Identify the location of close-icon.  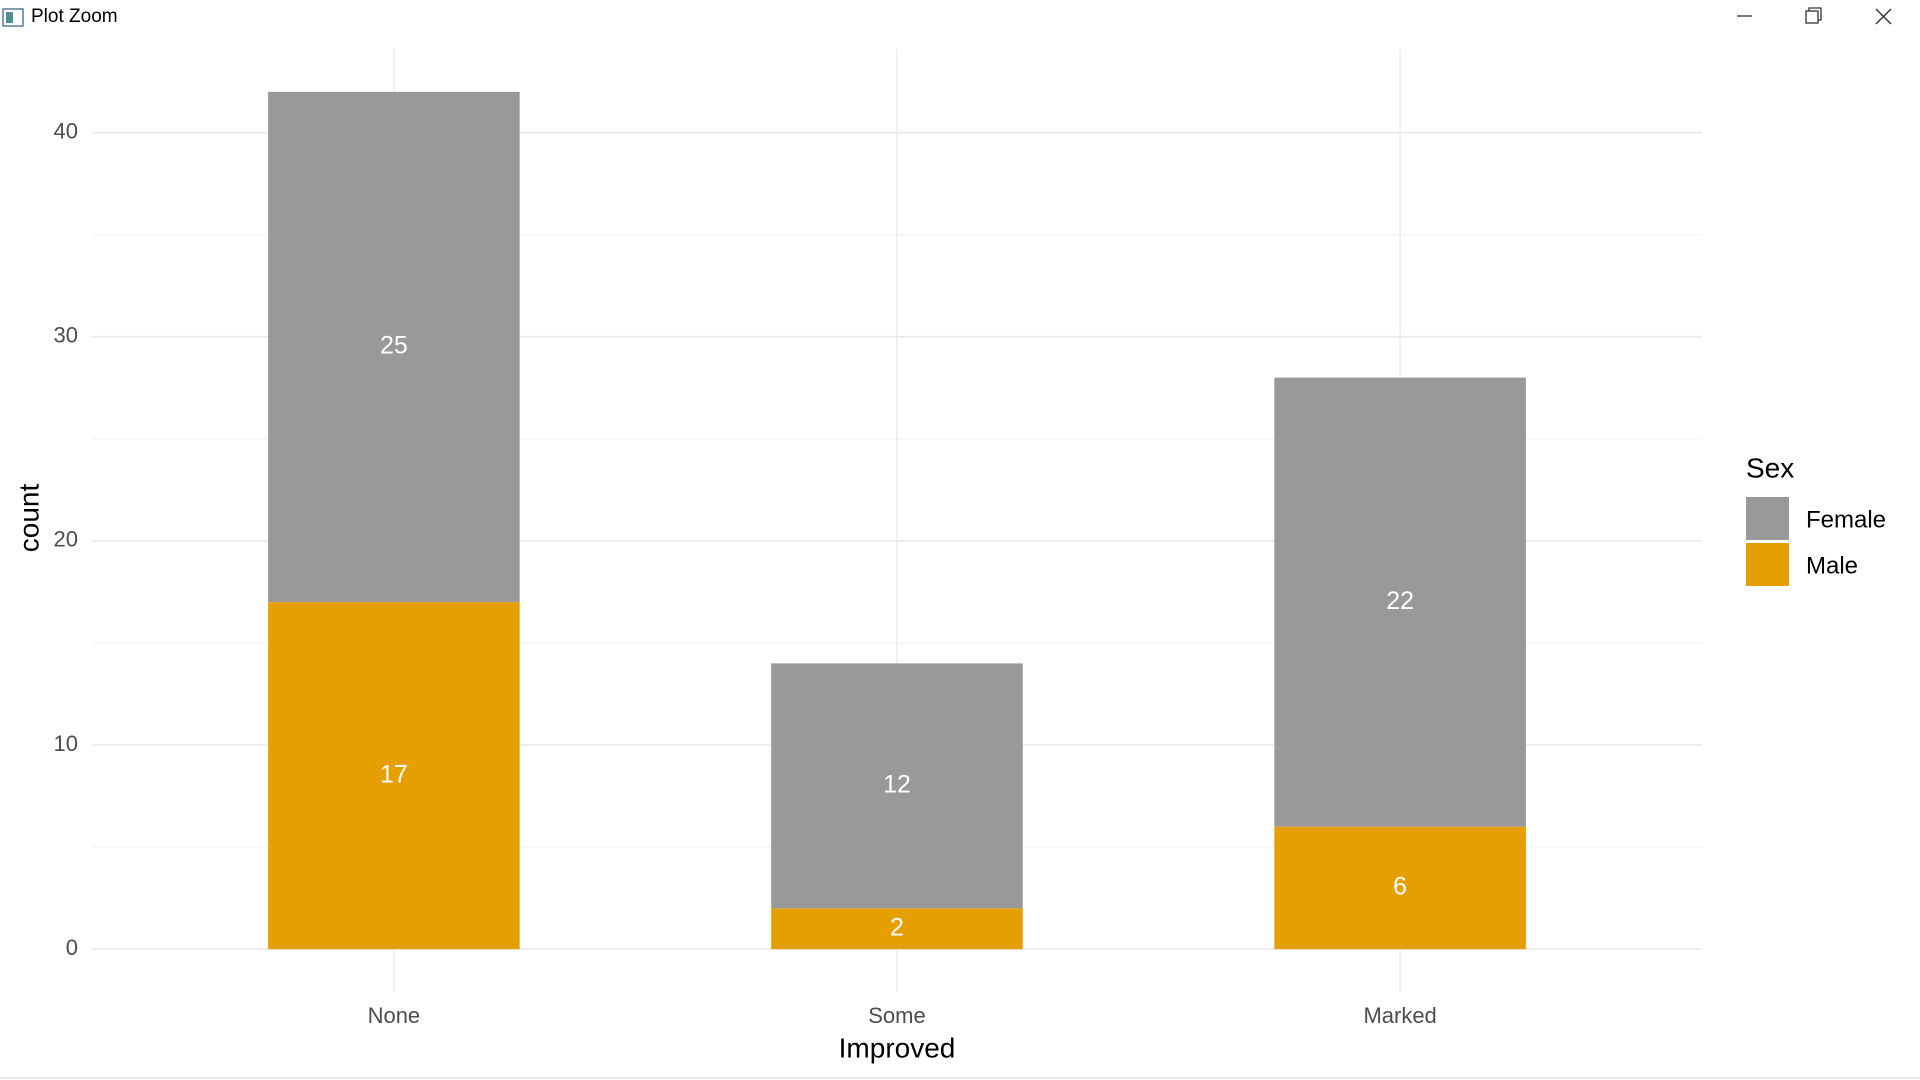
(1883, 16).